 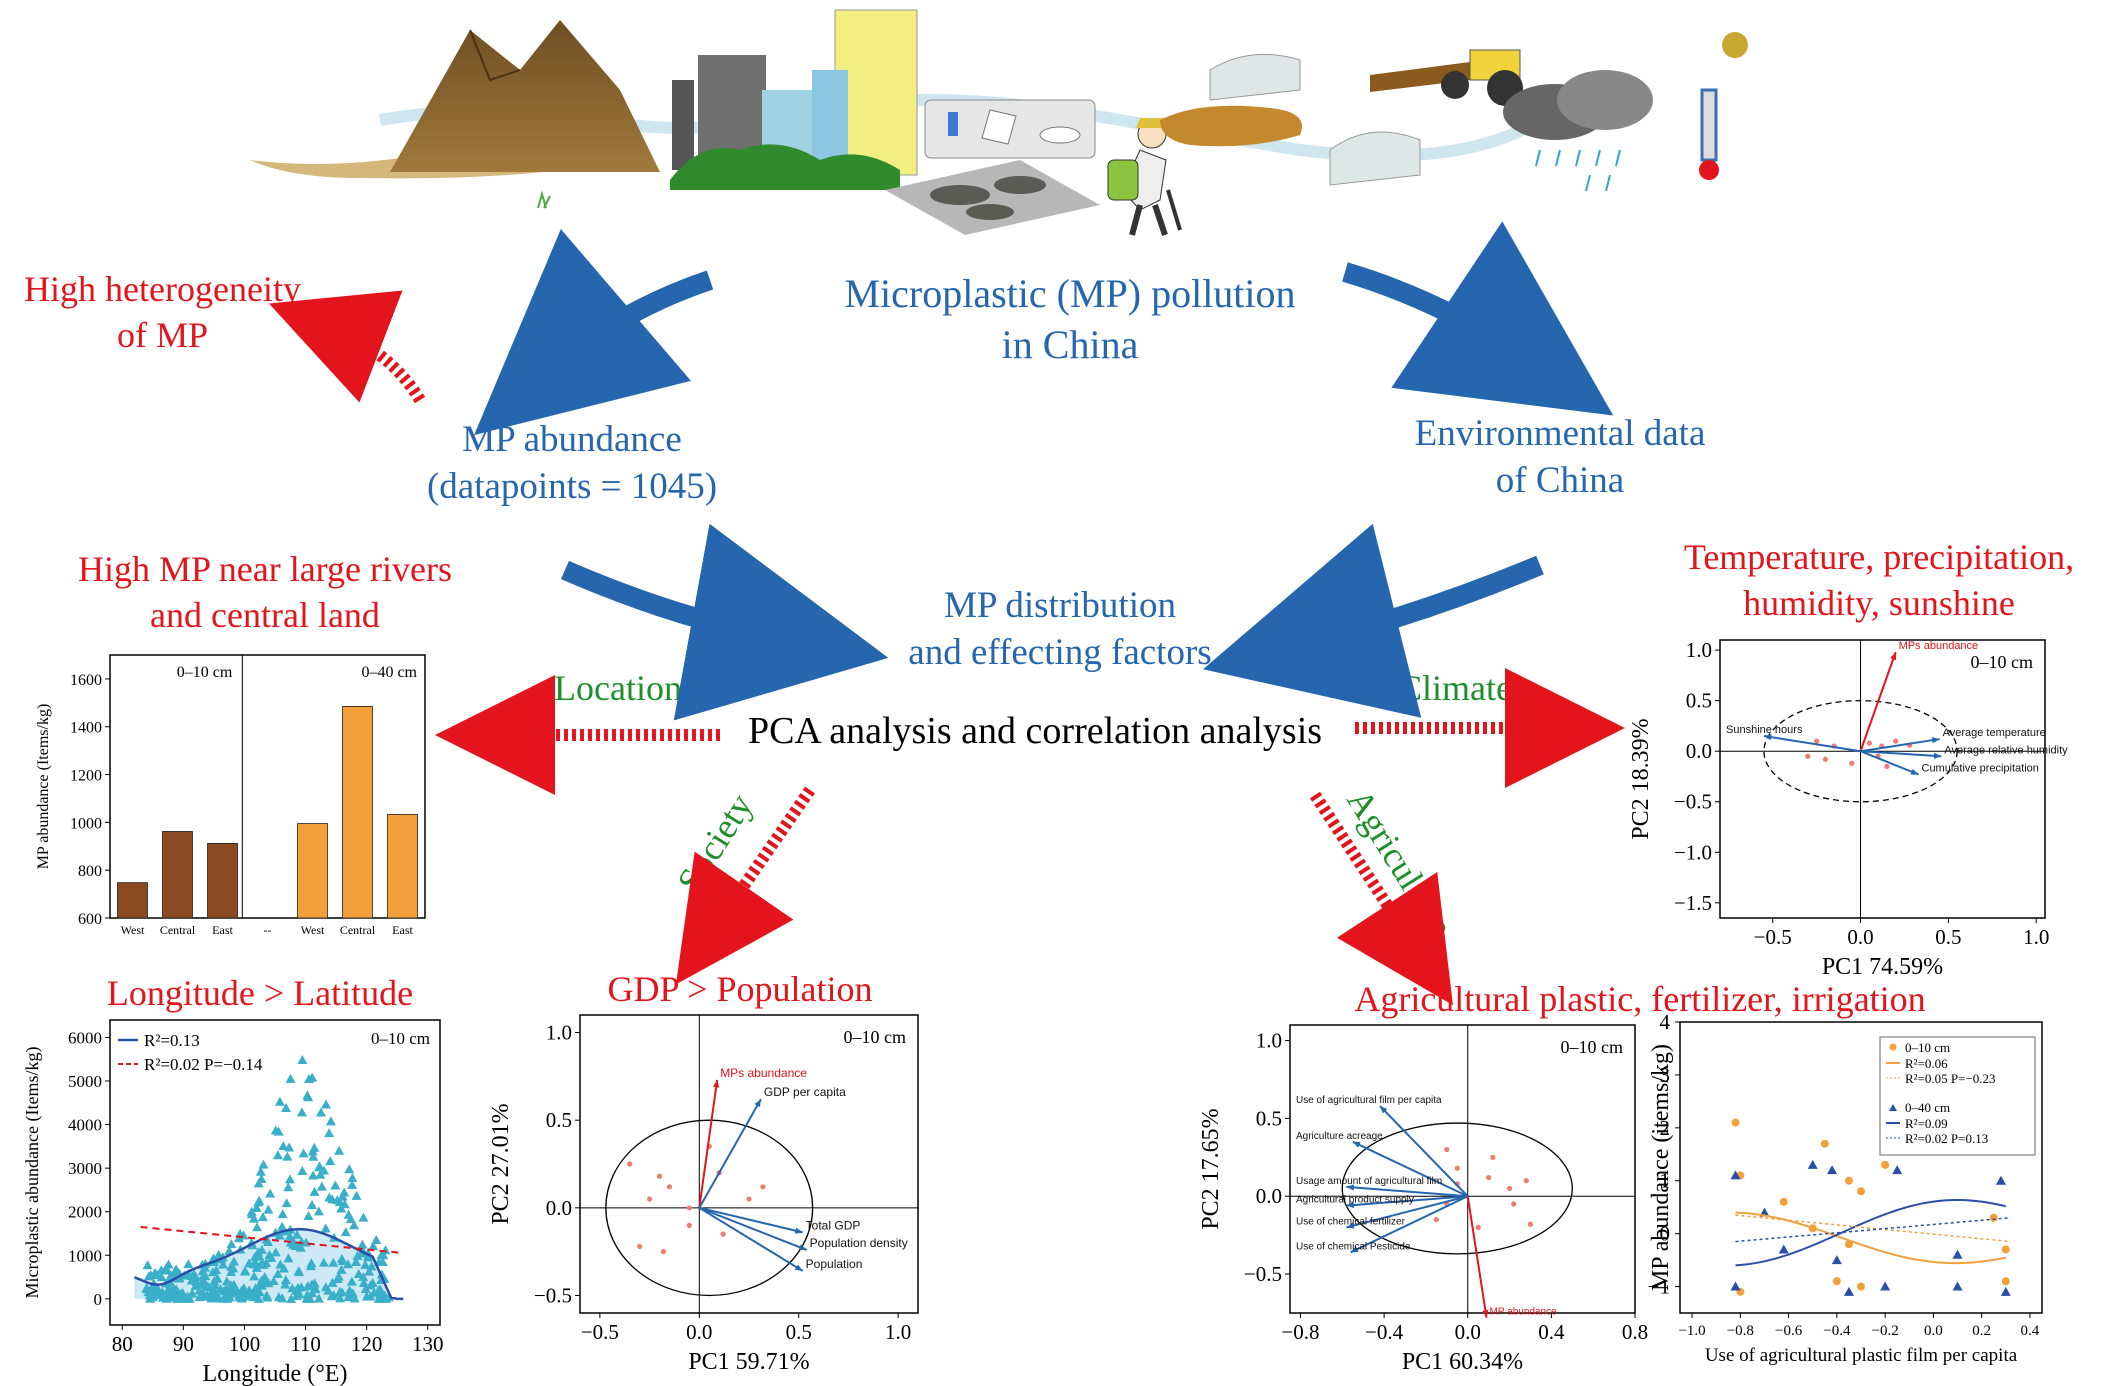 What do you see at coordinates (177, 875) in the screenshot?
I see `bar` at bounding box center [177, 875].